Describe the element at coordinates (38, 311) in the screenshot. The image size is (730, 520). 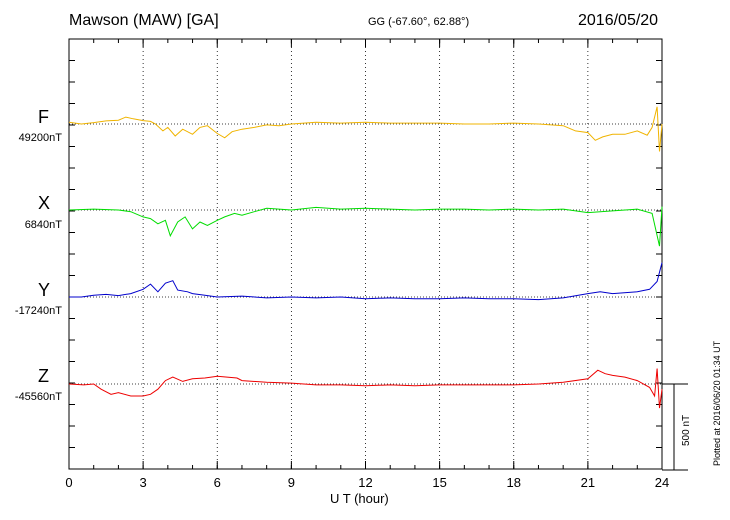
I see `series-baseline-y: -17240nT` at that location.